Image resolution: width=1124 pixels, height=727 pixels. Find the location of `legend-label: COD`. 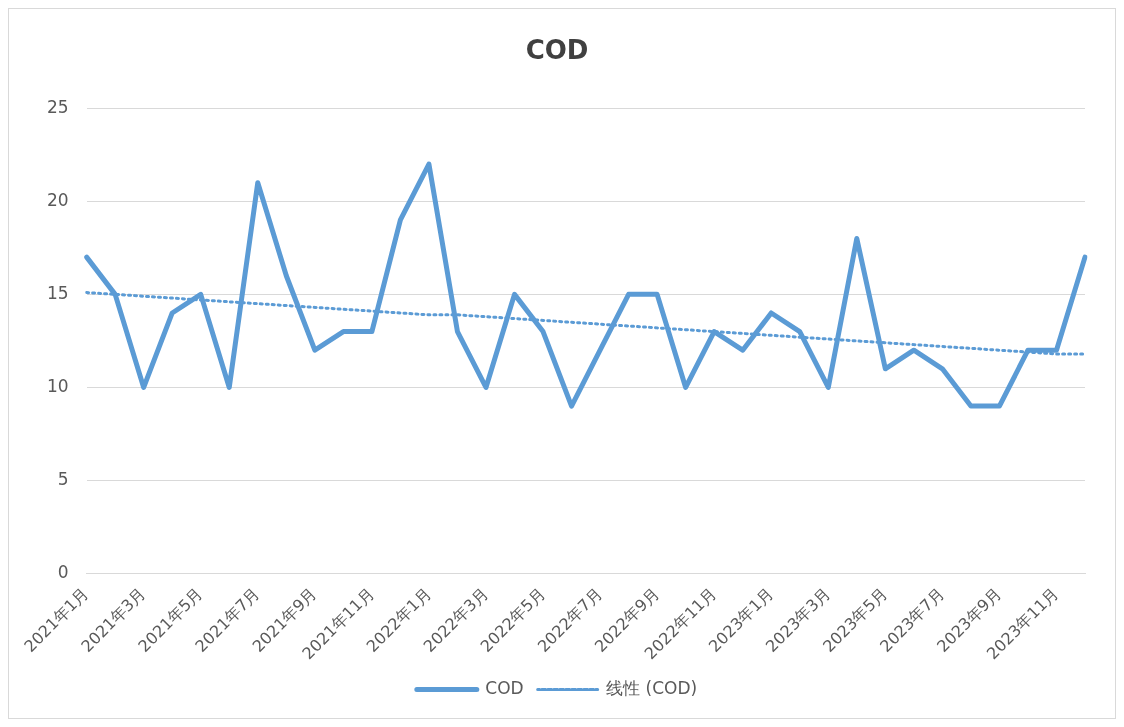

legend-label: COD is located at coordinates (504, 687).